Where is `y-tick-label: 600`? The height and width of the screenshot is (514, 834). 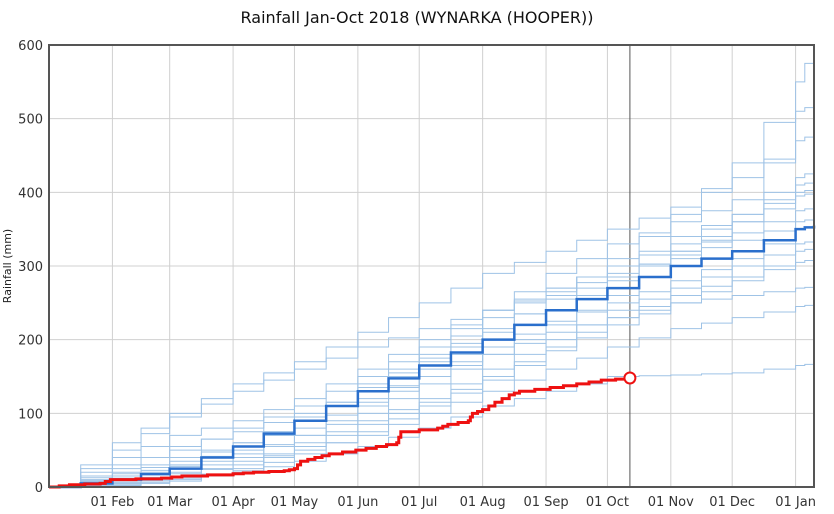 y-tick-label: 600 is located at coordinates (30, 46).